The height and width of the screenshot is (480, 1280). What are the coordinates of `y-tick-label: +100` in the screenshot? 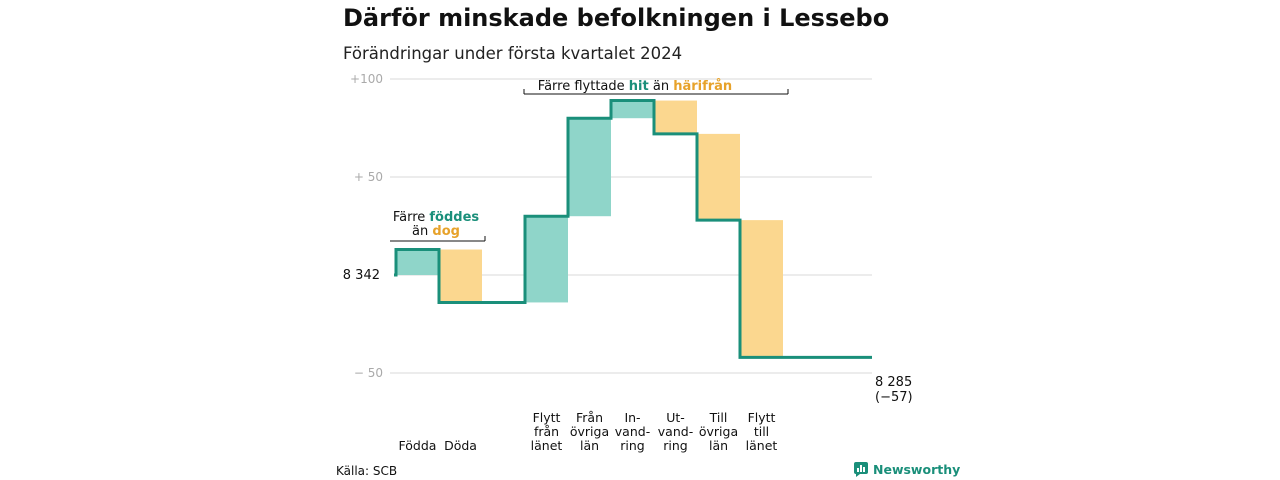 It's located at (366, 79).